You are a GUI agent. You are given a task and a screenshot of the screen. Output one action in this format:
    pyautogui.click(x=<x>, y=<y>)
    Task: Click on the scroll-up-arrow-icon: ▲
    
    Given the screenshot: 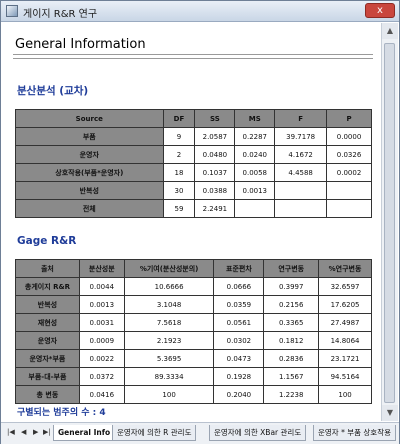 What is the action you would take?
    pyautogui.click(x=390, y=31)
    